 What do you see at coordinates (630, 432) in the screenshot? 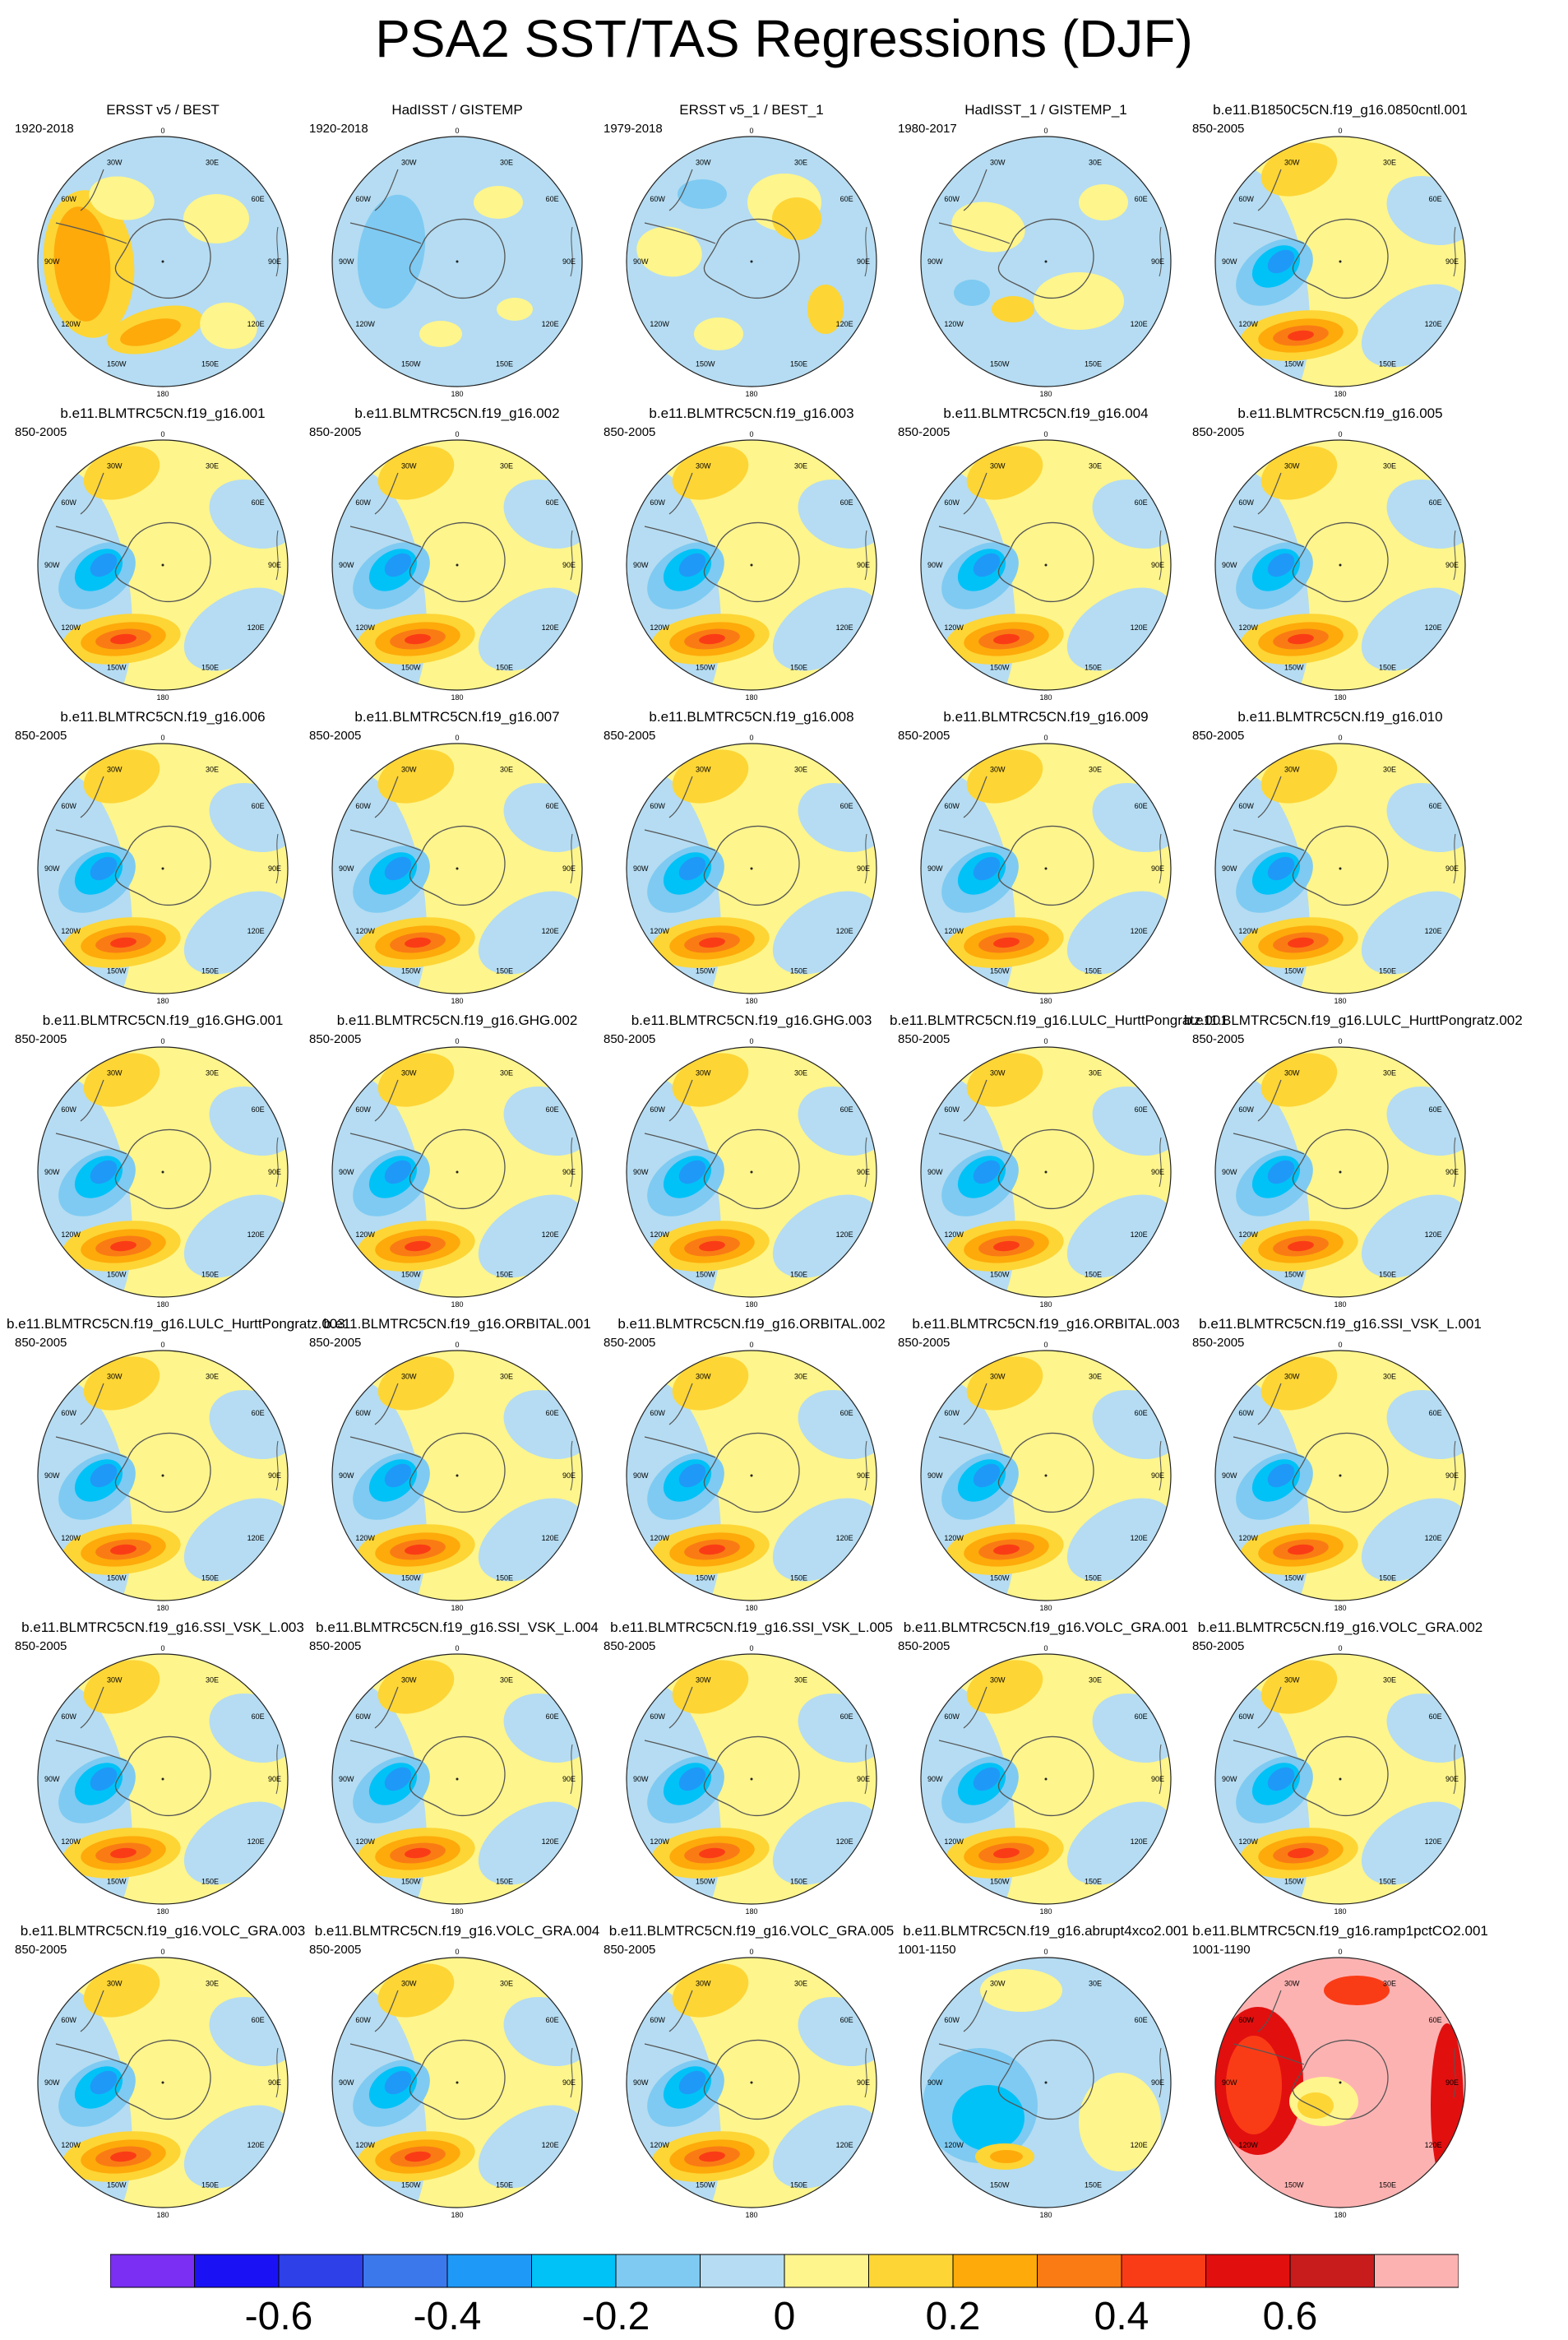
I see `panel-period: 850-2005` at bounding box center [630, 432].